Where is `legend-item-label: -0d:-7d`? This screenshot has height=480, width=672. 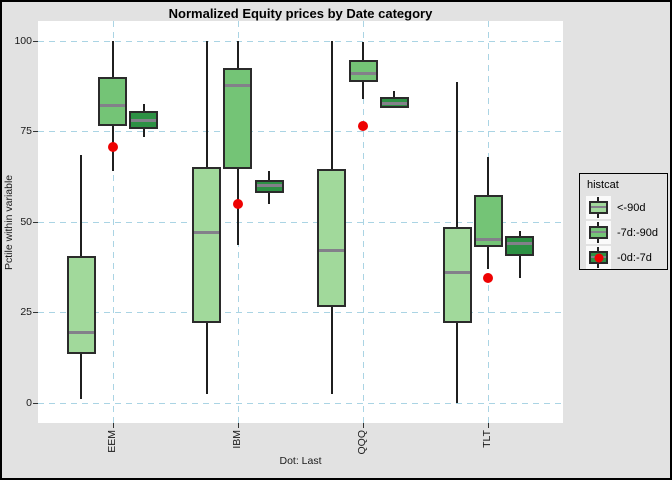 legend-item-label: -0d:-7d is located at coordinates (634, 257).